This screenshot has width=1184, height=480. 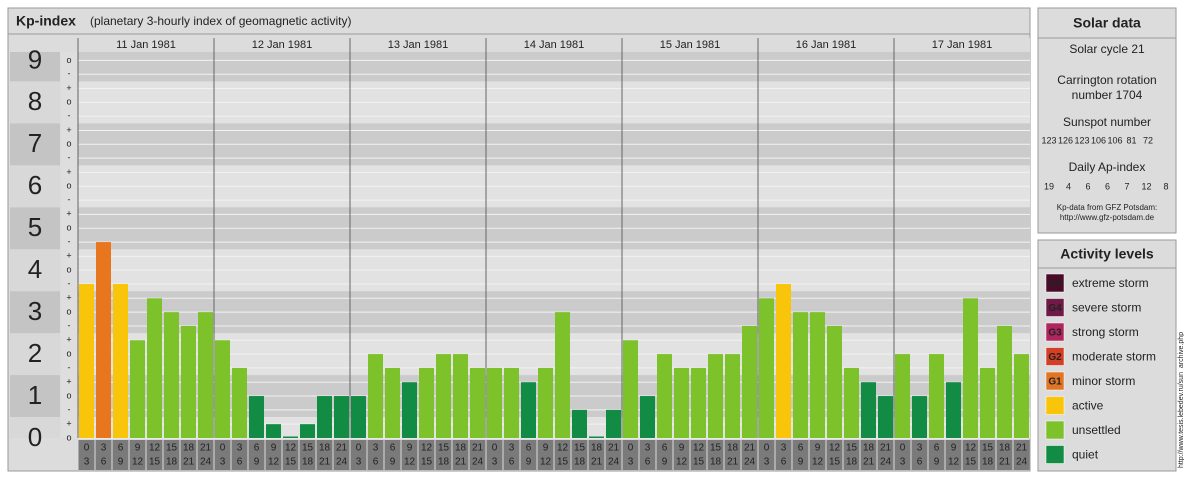 I want to click on date-label: 16 Jan 1981, so click(x=826, y=45).